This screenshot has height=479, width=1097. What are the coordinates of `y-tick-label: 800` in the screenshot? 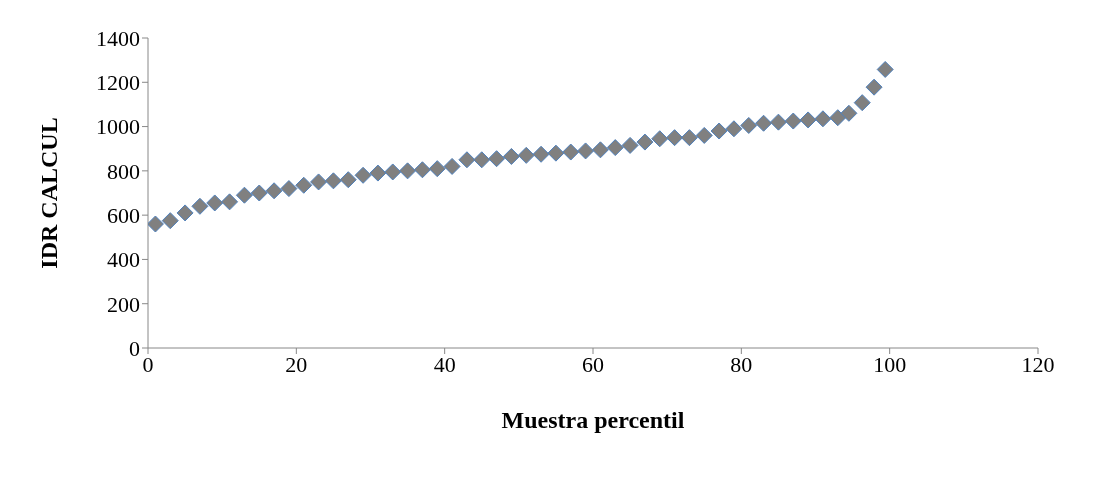 It's located at (123, 171).